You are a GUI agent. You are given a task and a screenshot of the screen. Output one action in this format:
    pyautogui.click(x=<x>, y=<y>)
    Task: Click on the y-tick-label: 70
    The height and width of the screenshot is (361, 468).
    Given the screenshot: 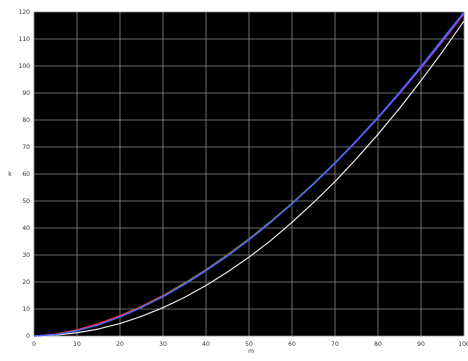 What is the action you would take?
    pyautogui.click(x=26, y=147)
    